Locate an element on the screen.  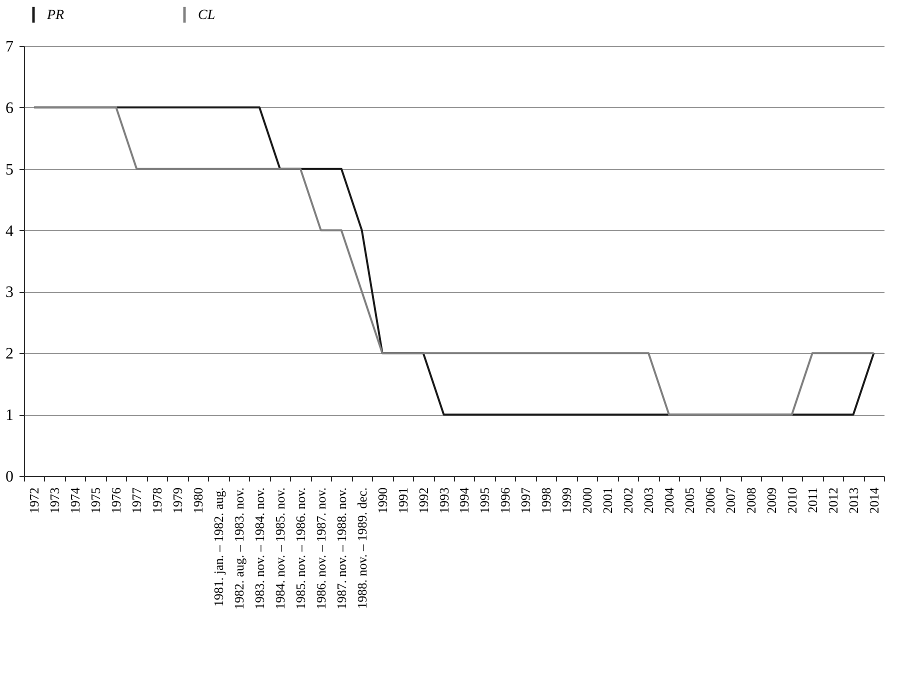
y-tick-label: 7 is located at coordinates (10, 47).